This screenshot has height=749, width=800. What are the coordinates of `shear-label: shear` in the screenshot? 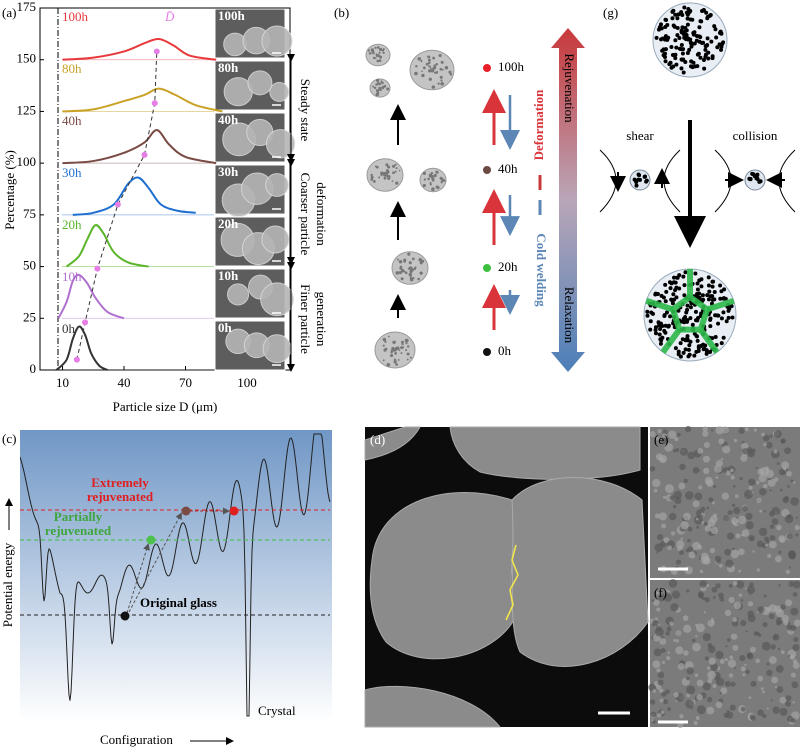 It's located at (640, 135).